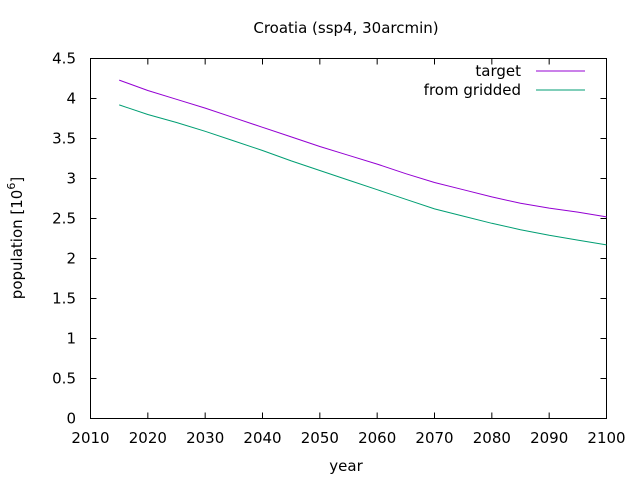 Image resolution: width=640 pixels, height=480 pixels. I want to click on x-tick-label: 2100, so click(606, 438).